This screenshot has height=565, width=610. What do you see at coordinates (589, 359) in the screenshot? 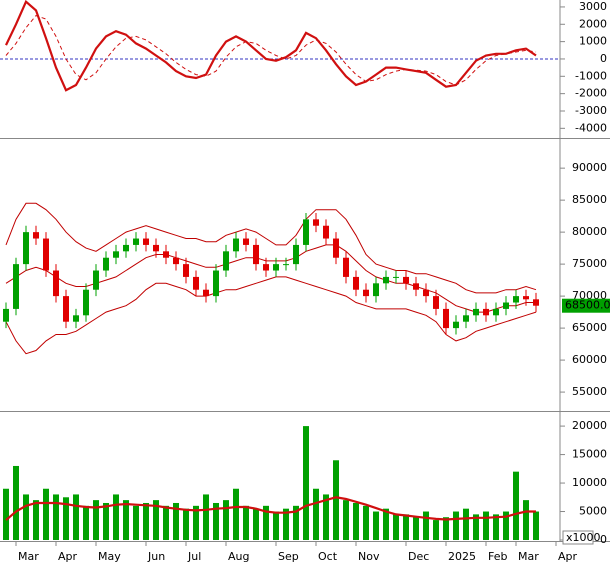
I see `y-tick-label: 60000` at bounding box center [589, 359].